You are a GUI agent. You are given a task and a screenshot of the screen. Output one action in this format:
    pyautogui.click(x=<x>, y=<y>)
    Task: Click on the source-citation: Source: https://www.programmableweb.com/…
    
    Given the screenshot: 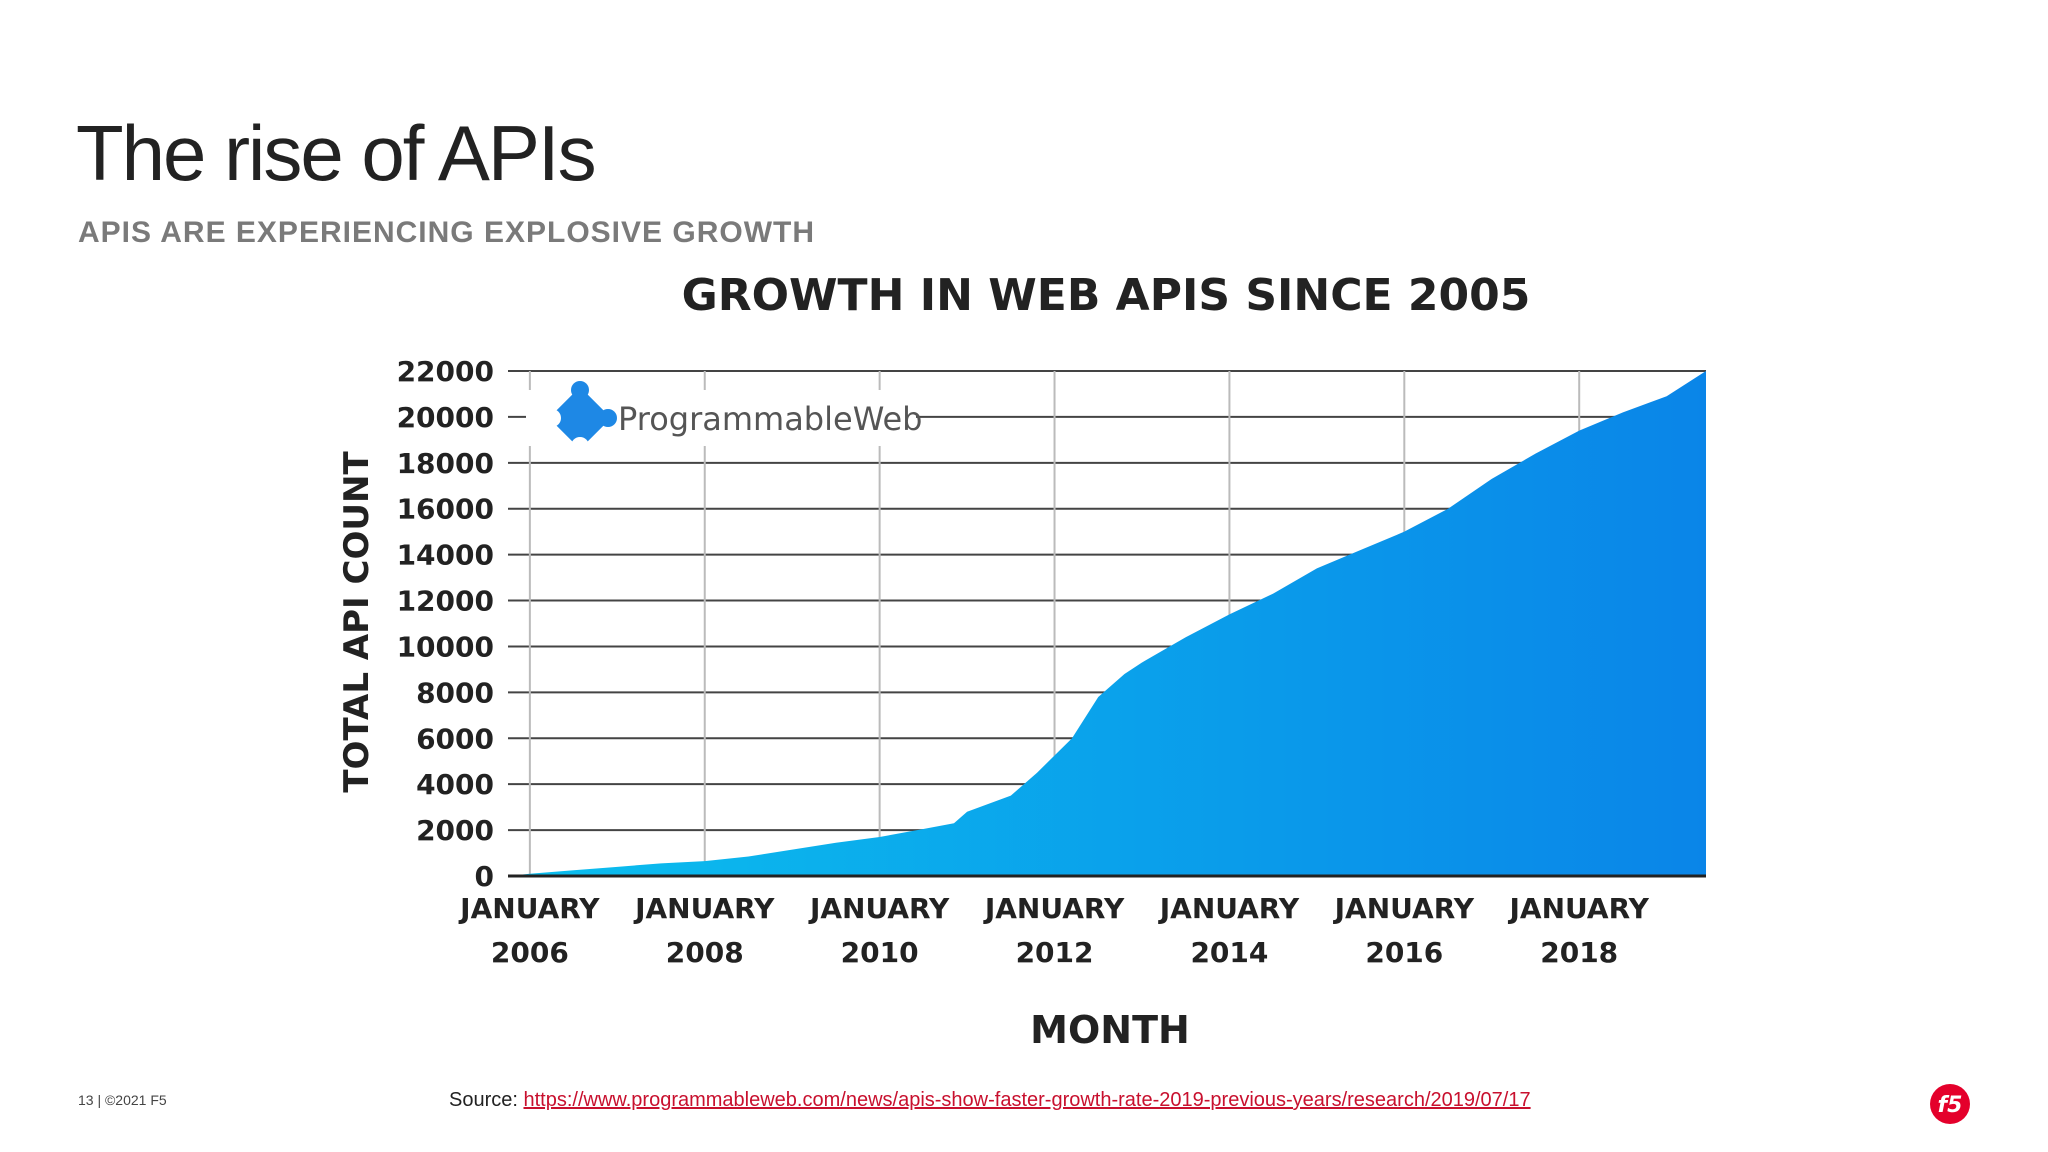 What is the action you would take?
    pyautogui.click(x=990, y=1100)
    